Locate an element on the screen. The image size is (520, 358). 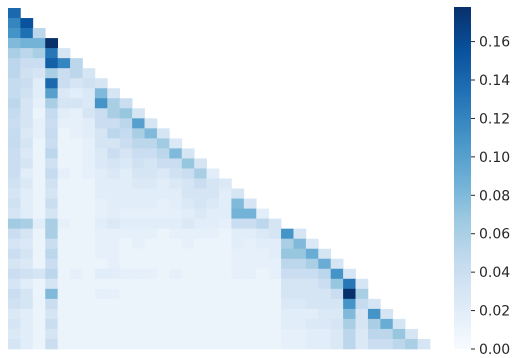
colorbar is located at coordinates (462, 178).